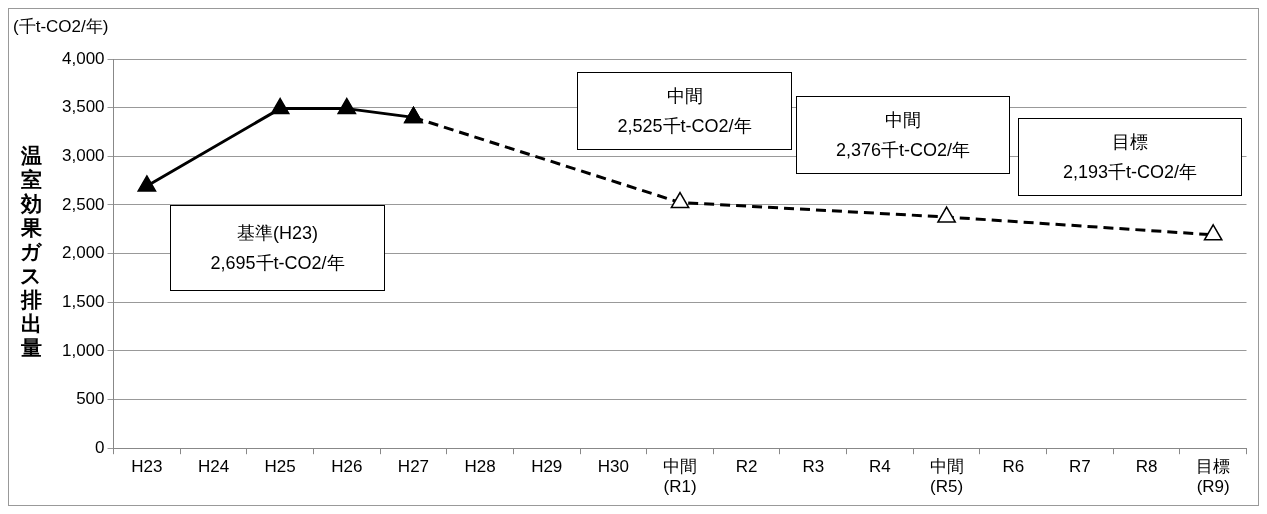 The width and height of the screenshot is (1267, 514). Describe the element at coordinates (613, 467) in the screenshot. I see `x-tick-label: H30` at that location.